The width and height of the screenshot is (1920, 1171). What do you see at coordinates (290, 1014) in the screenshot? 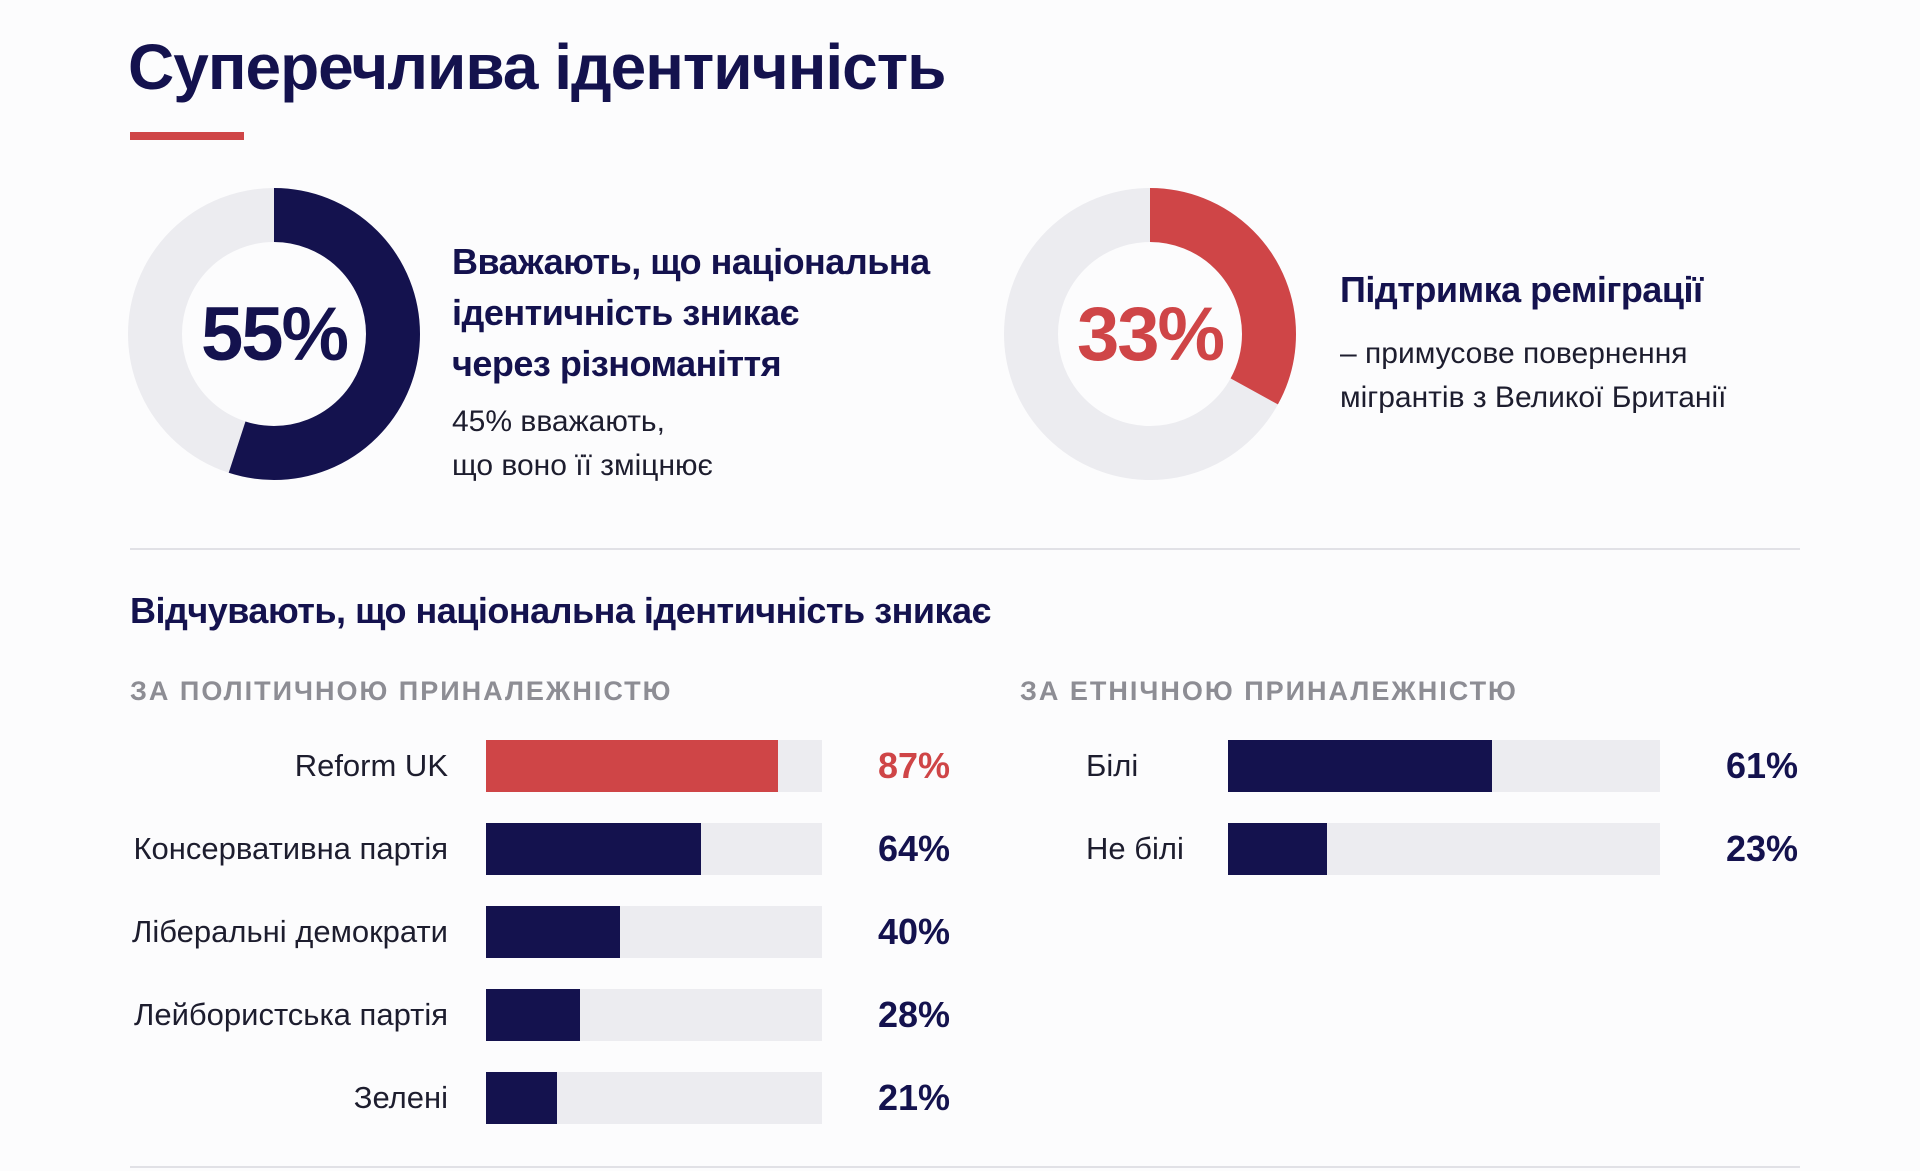
I see `bar-label: Лейбористська партія` at bounding box center [290, 1014].